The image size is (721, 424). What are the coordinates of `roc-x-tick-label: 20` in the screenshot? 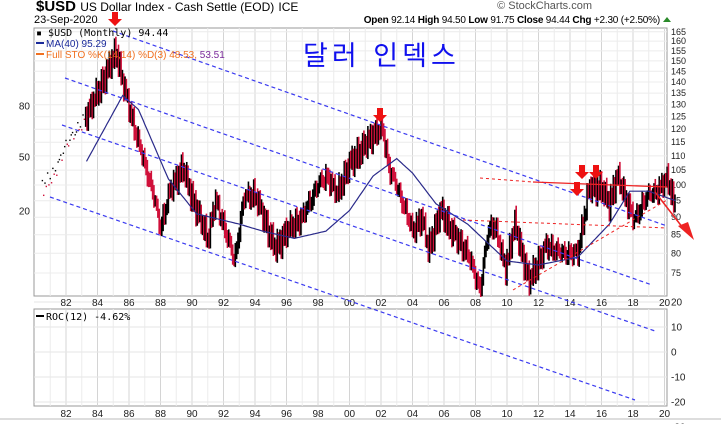 It's located at (665, 414).